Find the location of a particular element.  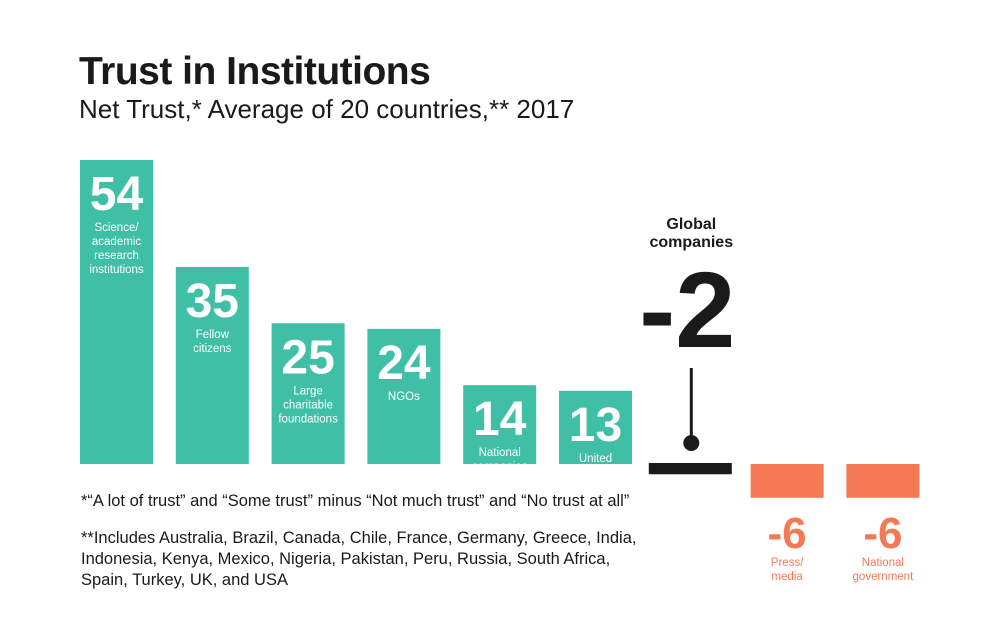

category-label-science-academic-research-institutions-line-2: academic is located at coordinates (116, 242).